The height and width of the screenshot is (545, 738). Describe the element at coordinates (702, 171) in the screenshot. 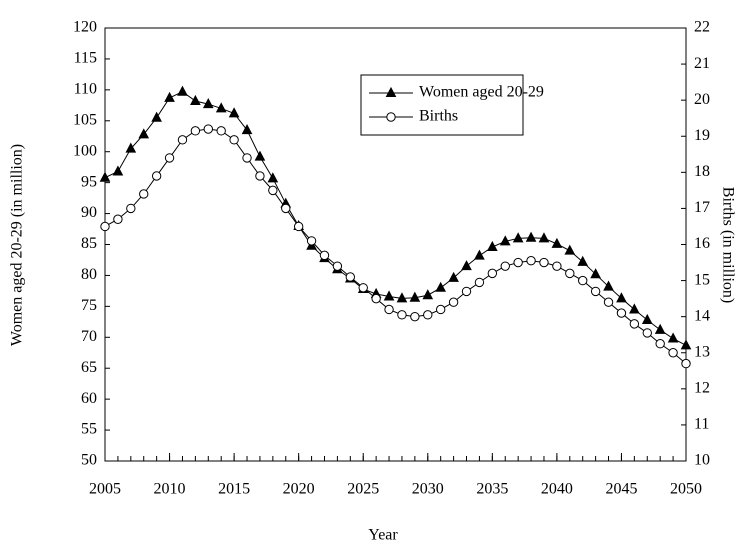

I see `y2-tick-label: 18` at that location.